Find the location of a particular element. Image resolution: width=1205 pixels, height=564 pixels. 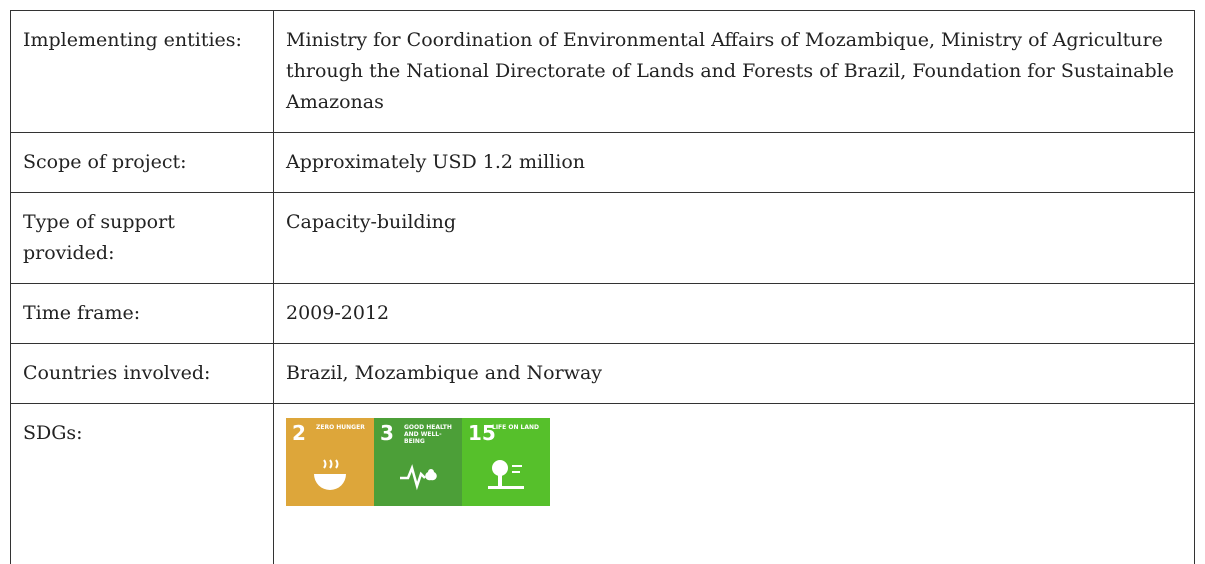

sdg-number: 3 is located at coordinates (387, 433).